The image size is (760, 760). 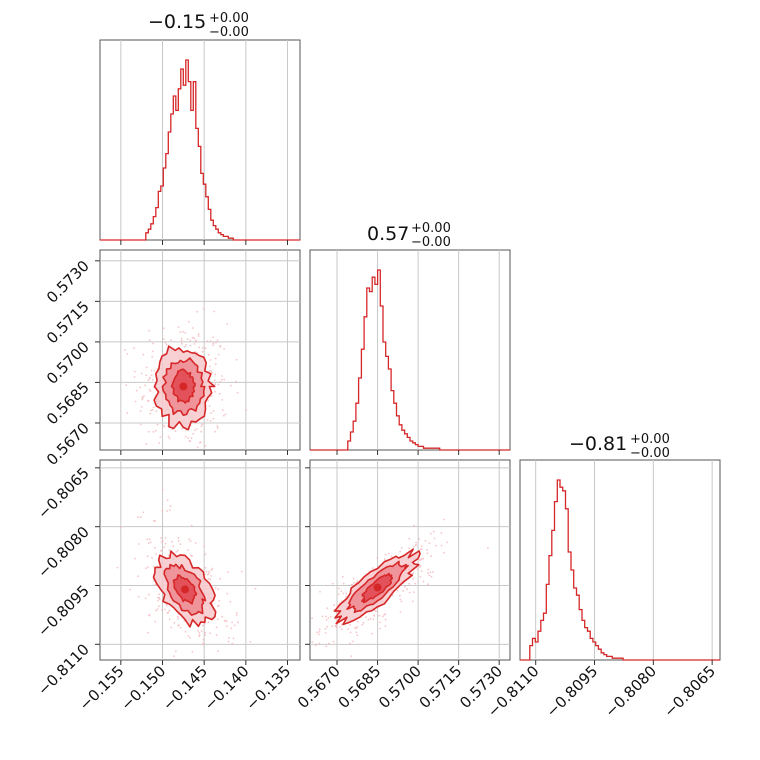 What do you see at coordinates (68, 404) in the screenshot?
I see `y-tick-label: 0.5685` at bounding box center [68, 404].